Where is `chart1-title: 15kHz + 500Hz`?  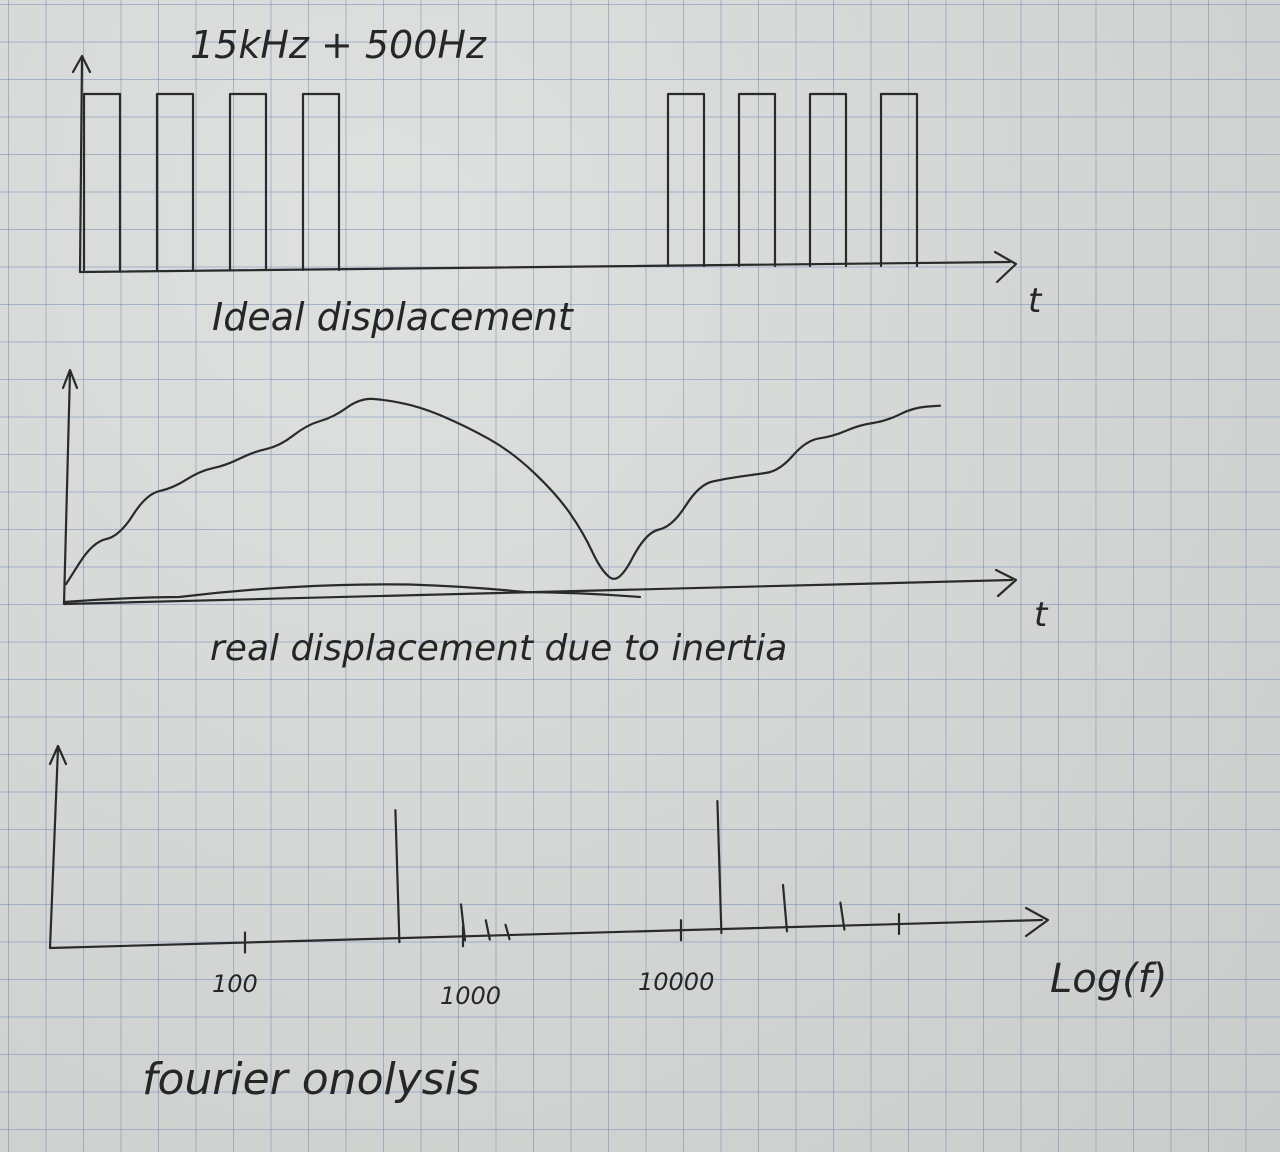 chart1-title: 15kHz + 500Hz is located at coordinates (338, 45).